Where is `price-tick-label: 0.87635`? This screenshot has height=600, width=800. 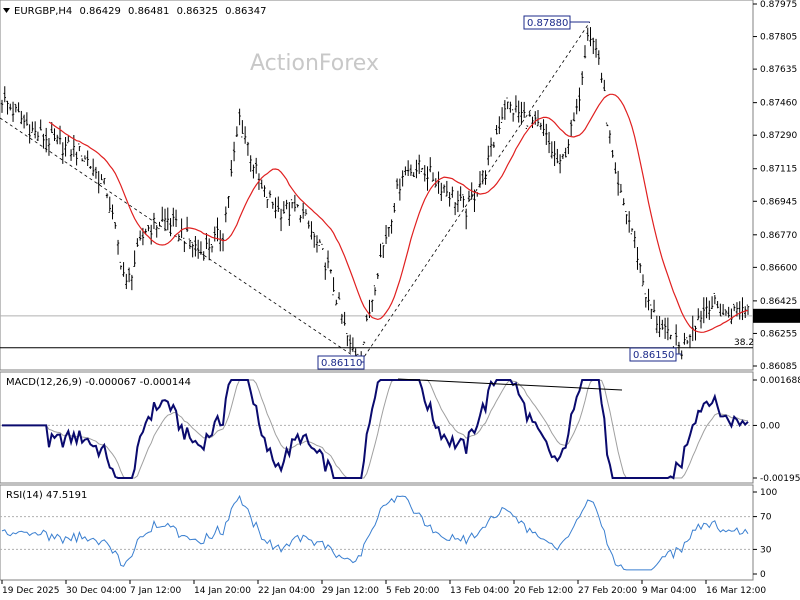 price-tick-label: 0.87635 is located at coordinates (778, 70).